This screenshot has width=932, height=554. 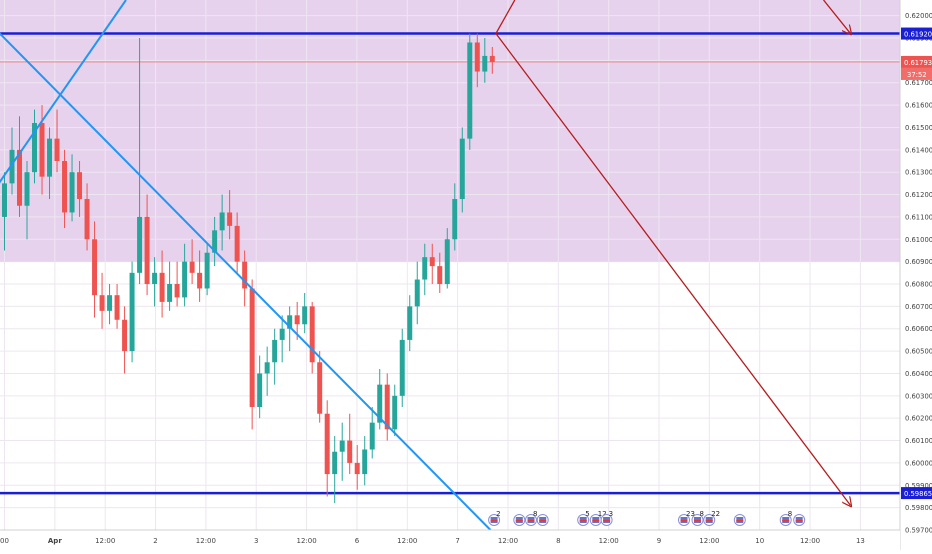 I want to click on time-tick-label: 9, so click(x=659, y=541).